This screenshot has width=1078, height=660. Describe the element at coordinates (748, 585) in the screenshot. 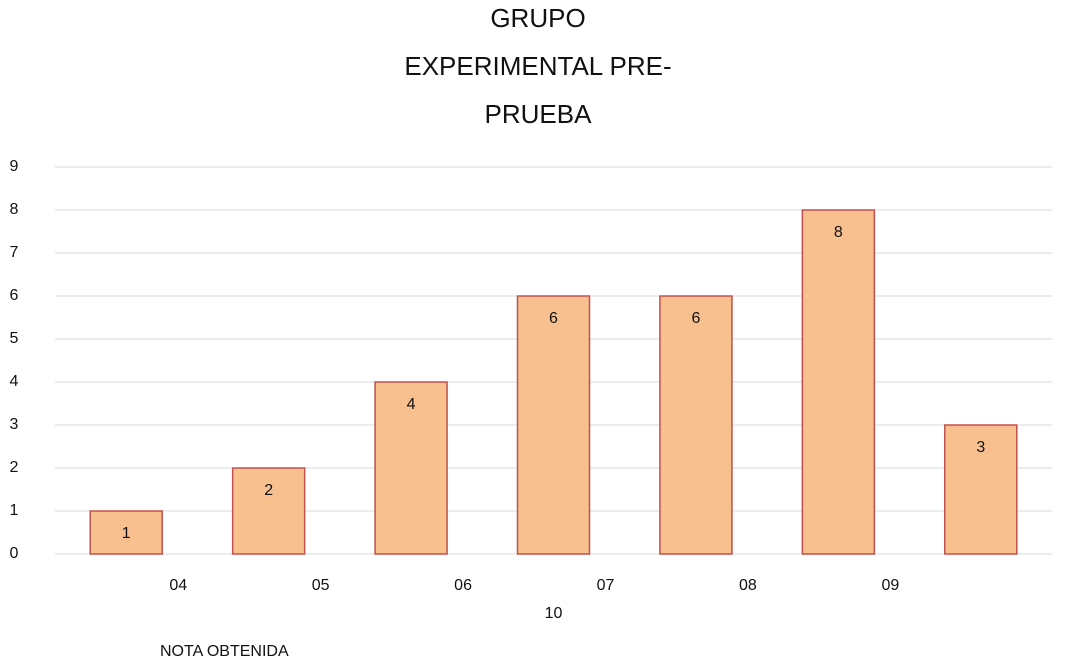

I see `x-tick-label: 08` at that location.